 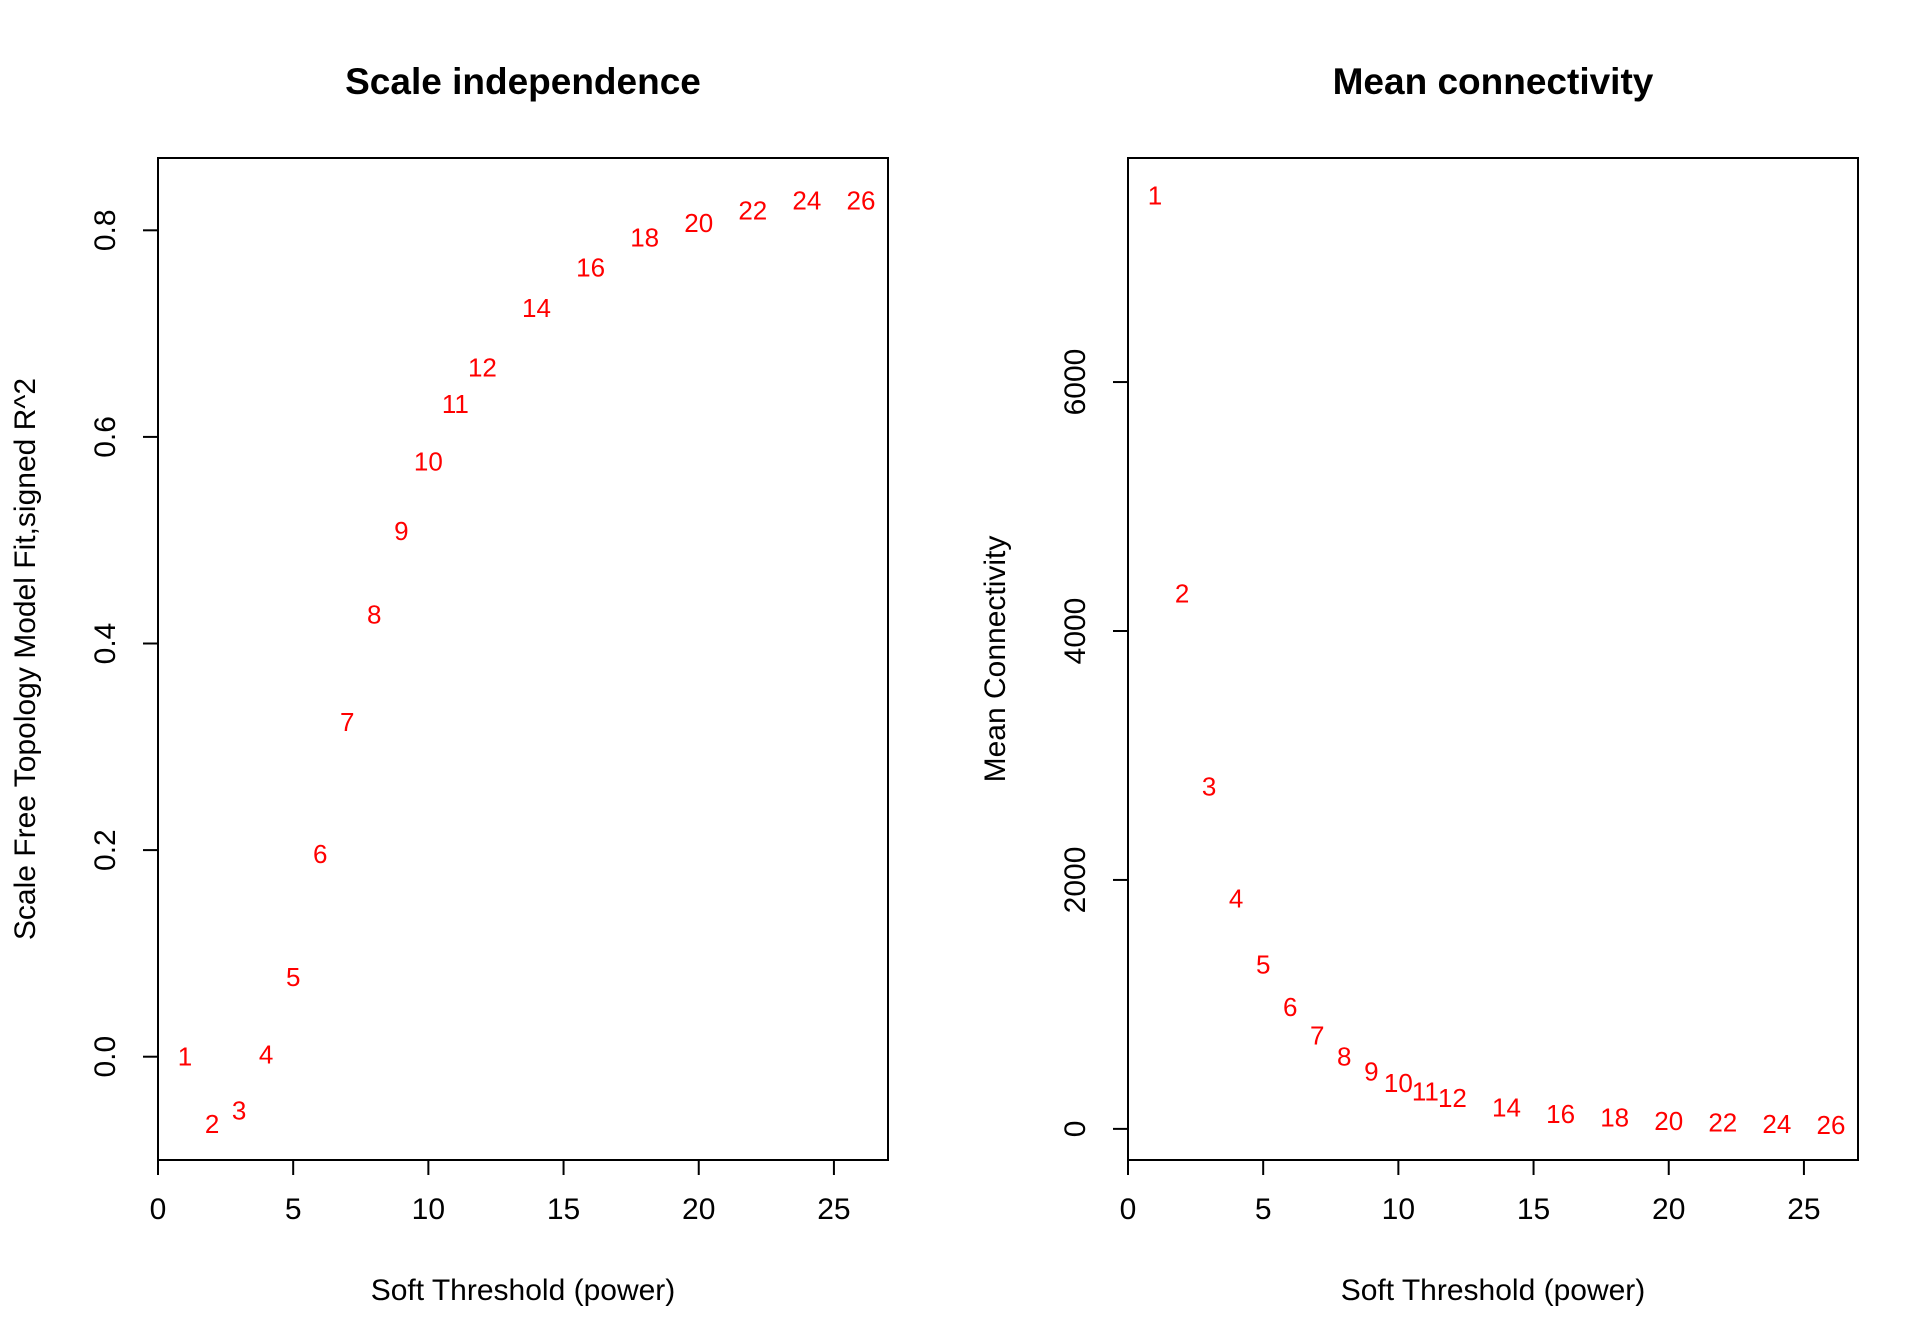 I want to click on panel-title: Scale independence, so click(x=523, y=81).